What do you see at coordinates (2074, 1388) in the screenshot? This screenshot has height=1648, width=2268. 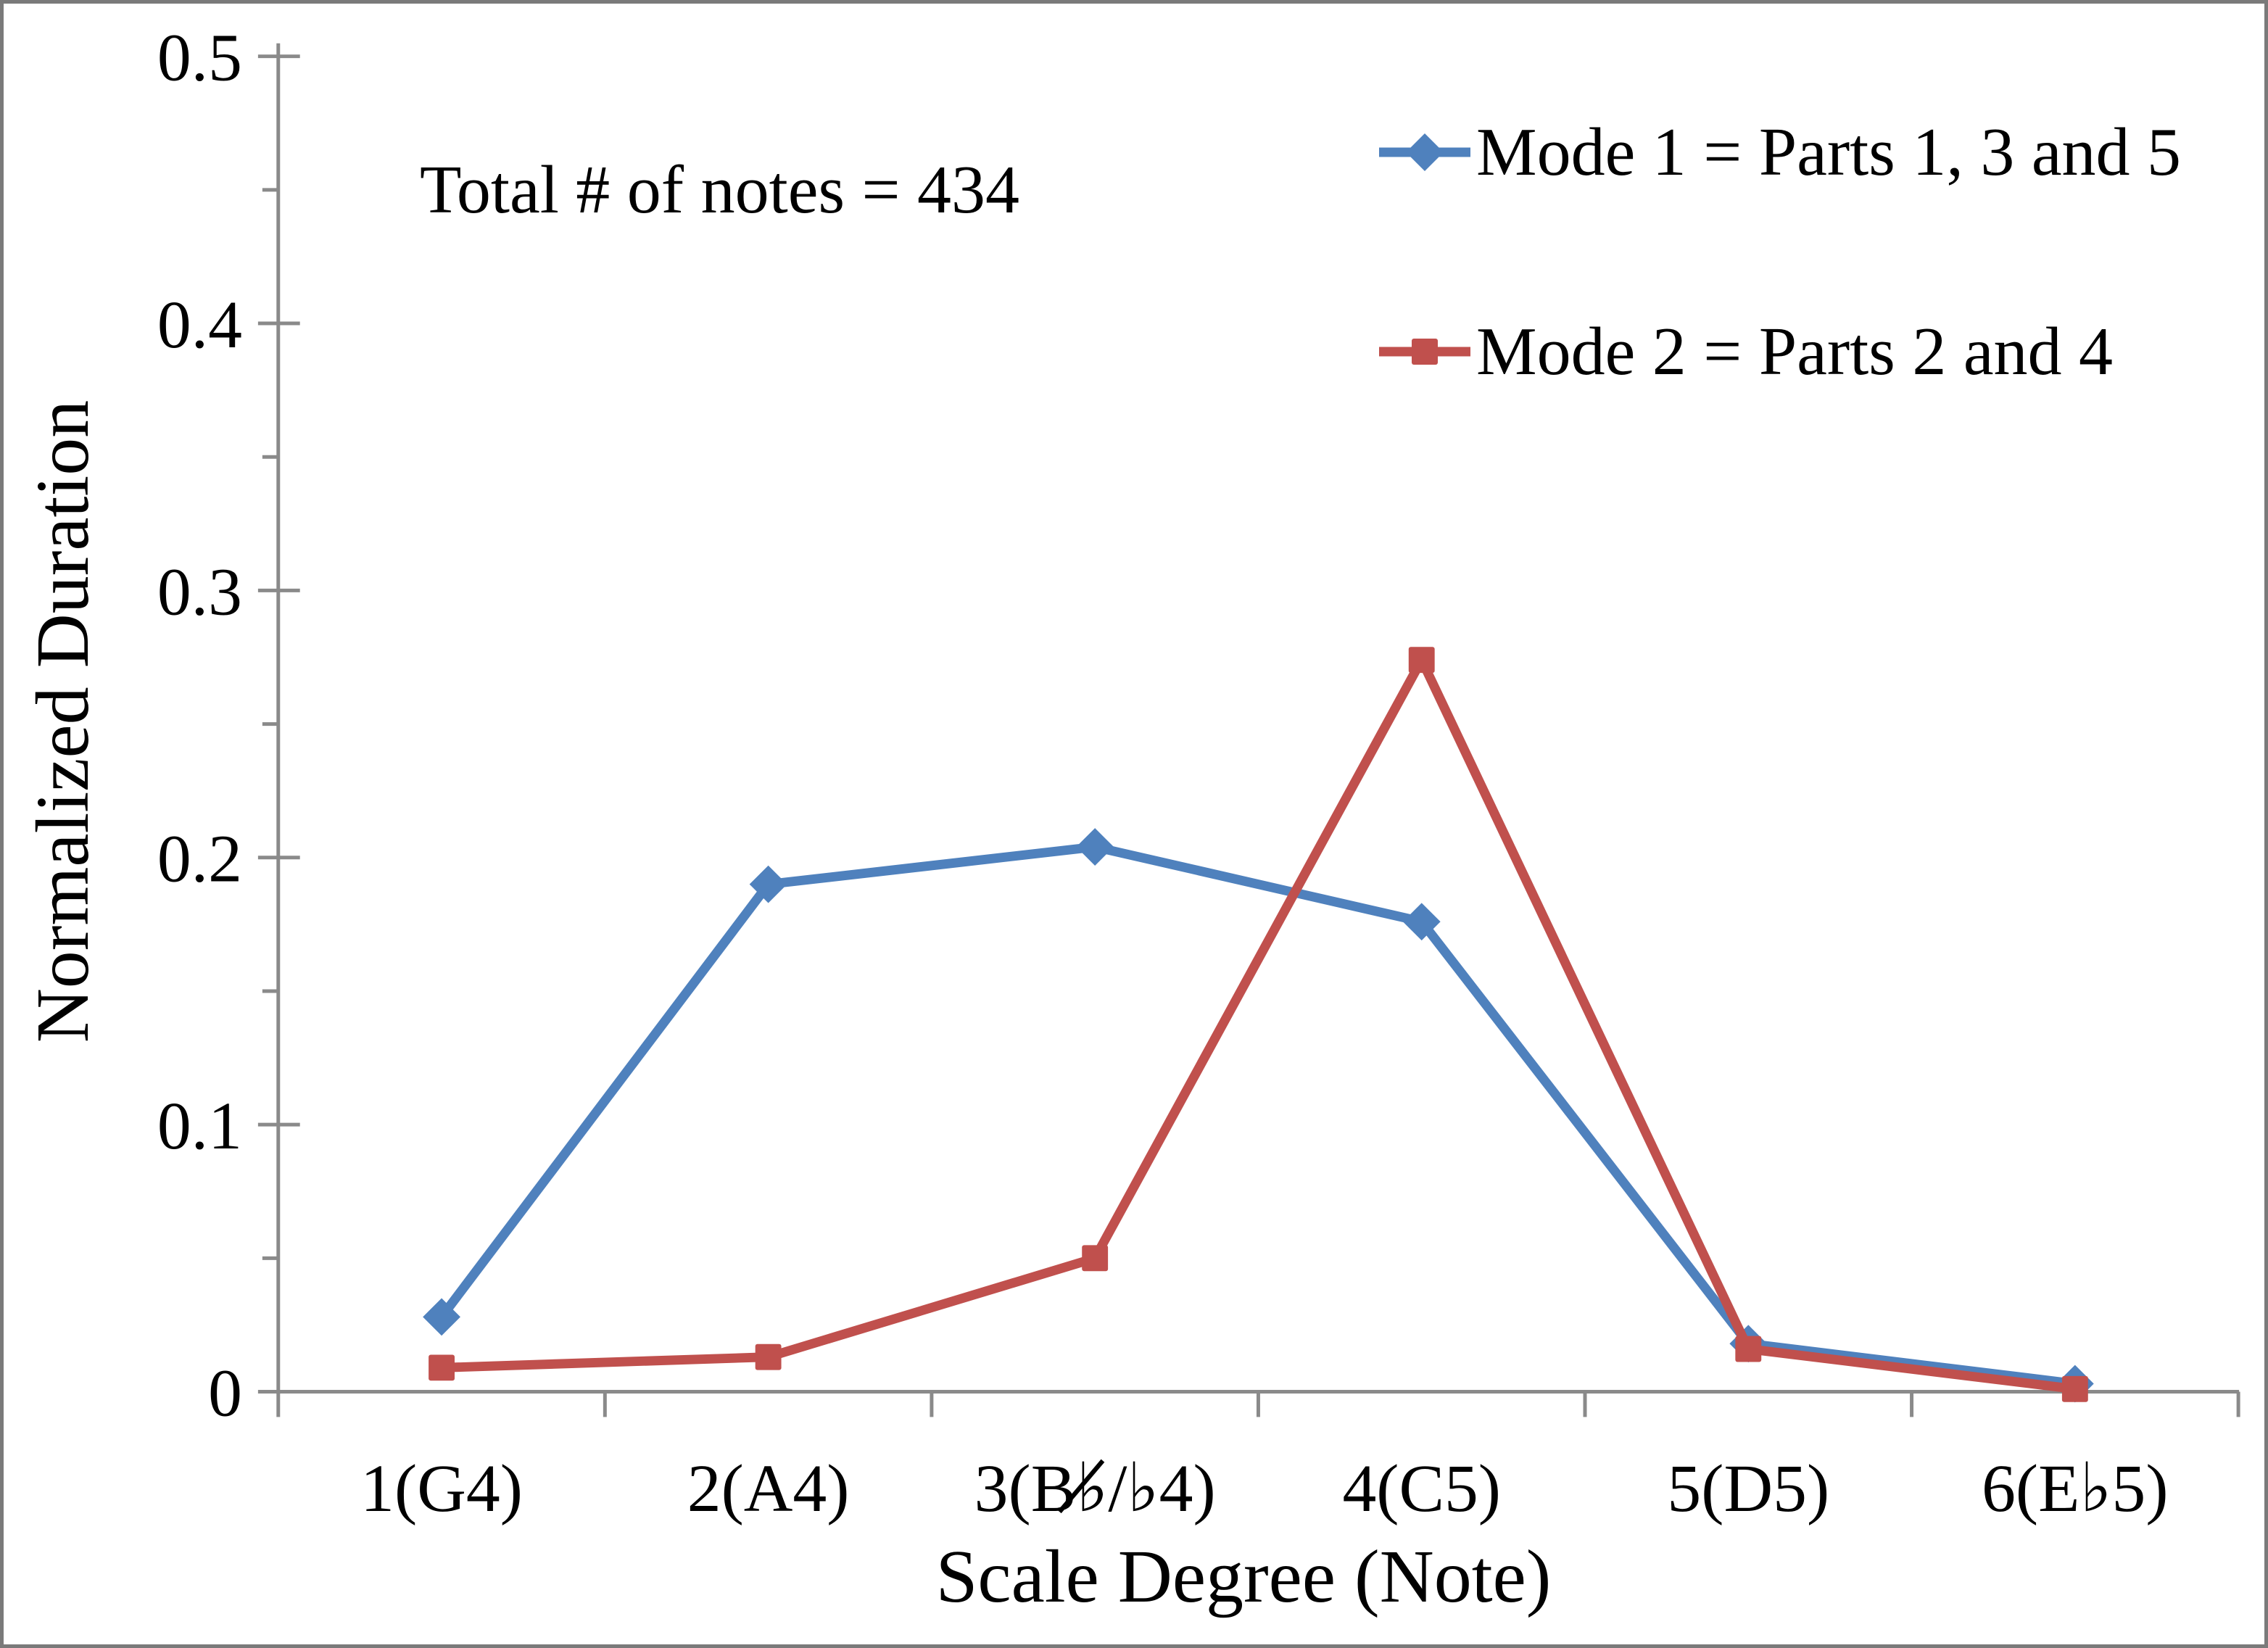 I see `square-marker-s2-p6` at bounding box center [2074, 1388].